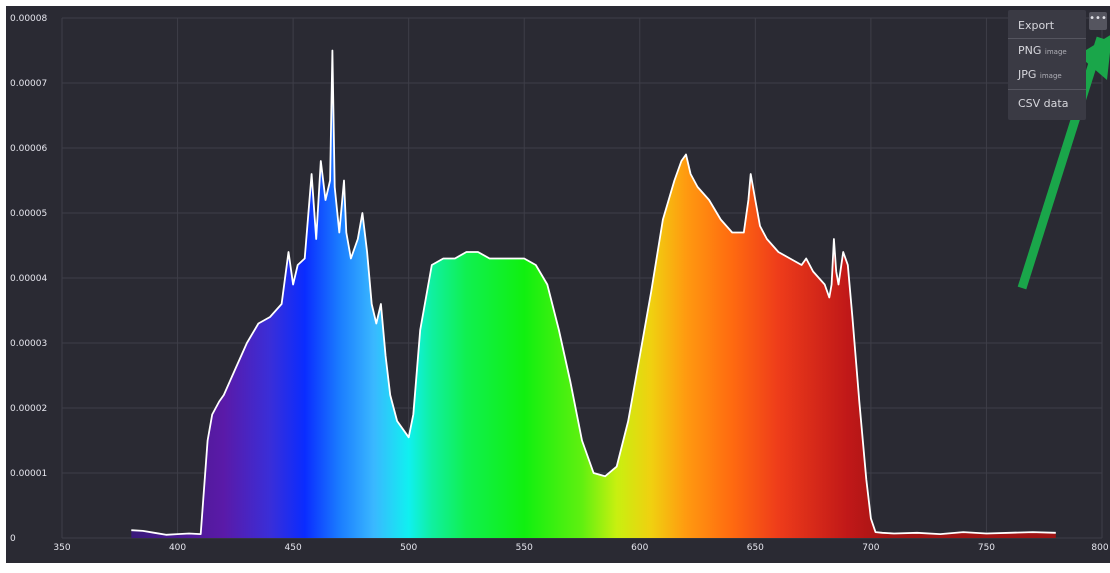 The width and height of the screenshot is (1110, 573). What do you see at coordinates (177, 548) in the screenshot?
I see `x-tick-label: 400` at bounding box center [177, 548].